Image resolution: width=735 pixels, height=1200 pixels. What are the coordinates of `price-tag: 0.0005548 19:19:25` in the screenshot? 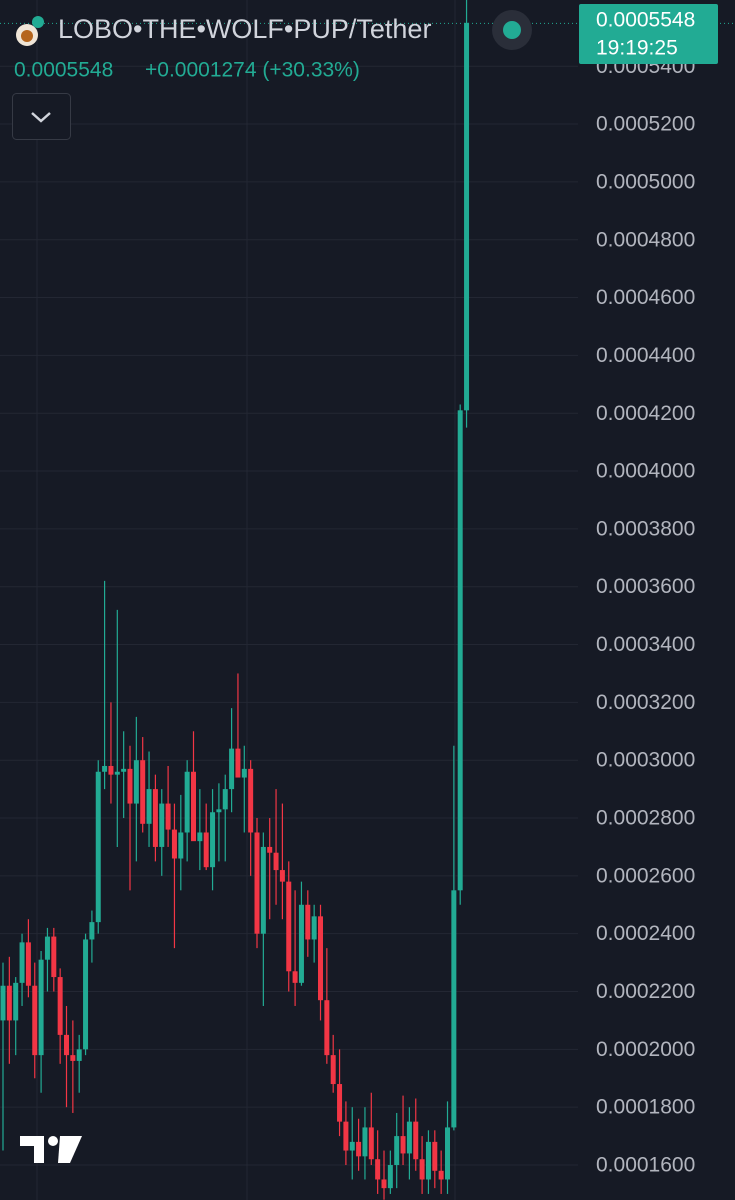 It's located at (367, 34).